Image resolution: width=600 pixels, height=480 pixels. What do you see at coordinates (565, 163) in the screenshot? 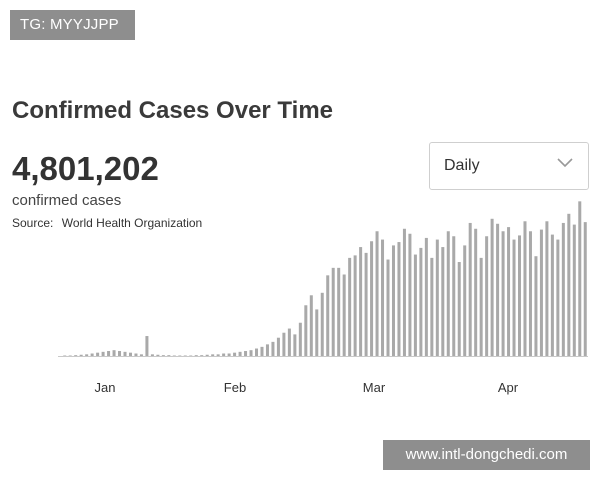
I see `chevron-down-icon` at bounding box center [565, 163].